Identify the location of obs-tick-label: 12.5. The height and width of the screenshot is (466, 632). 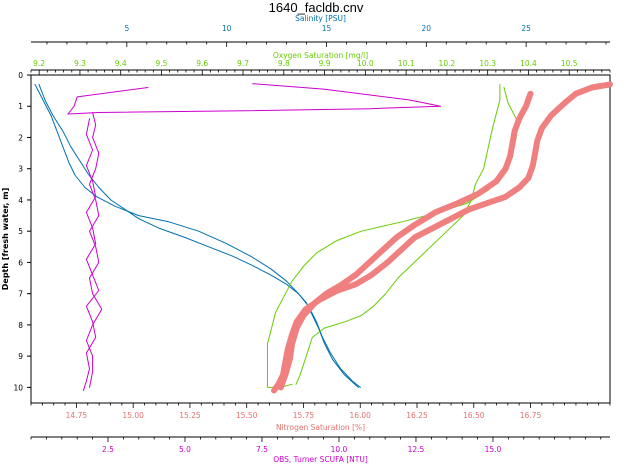
(416, 449).